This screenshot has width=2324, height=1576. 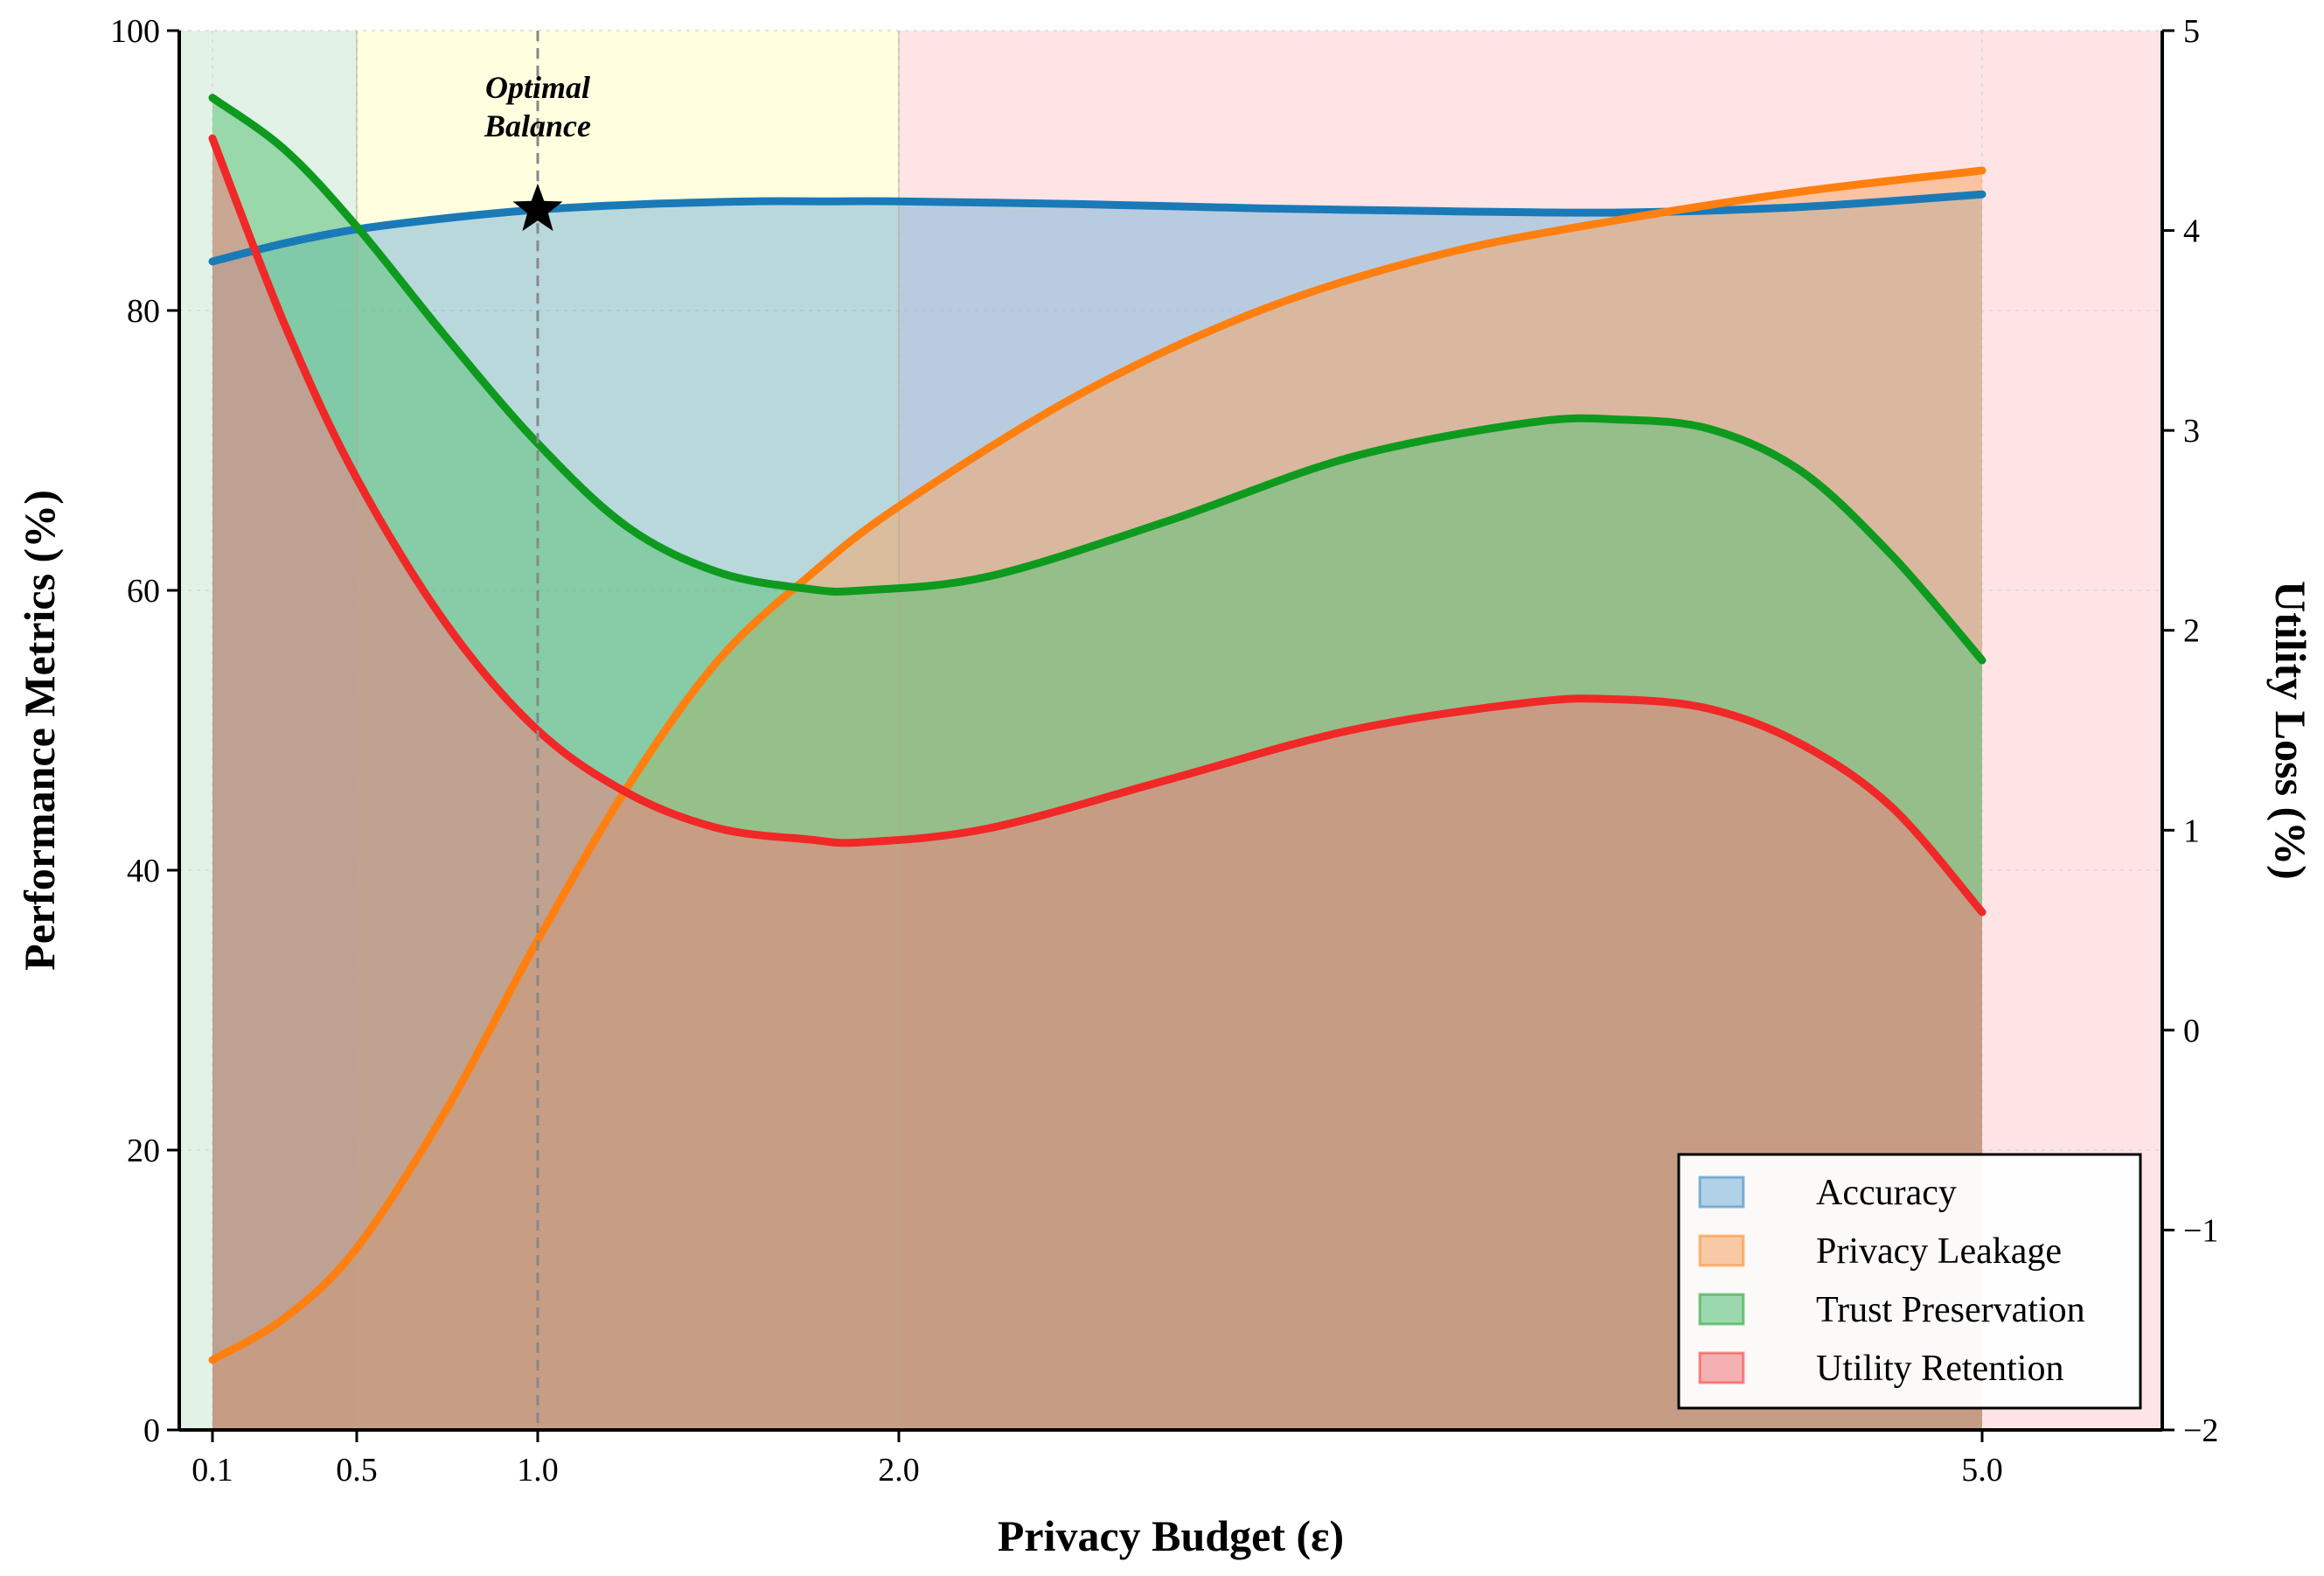 I want to click on y-tick-label: 100, so click(x=135, y=32).